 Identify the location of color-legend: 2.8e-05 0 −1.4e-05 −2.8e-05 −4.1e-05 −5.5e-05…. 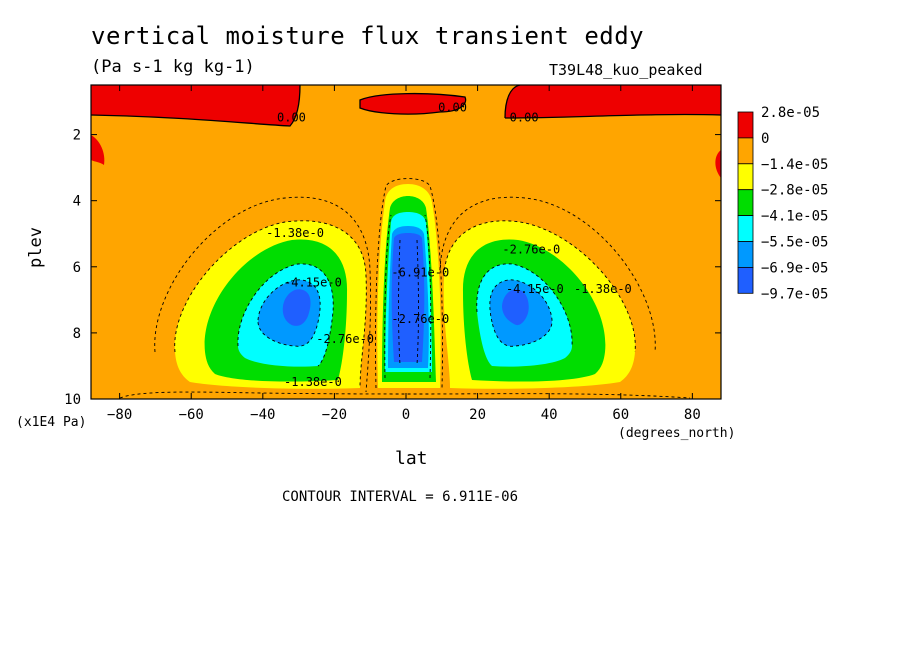
(782, 203).